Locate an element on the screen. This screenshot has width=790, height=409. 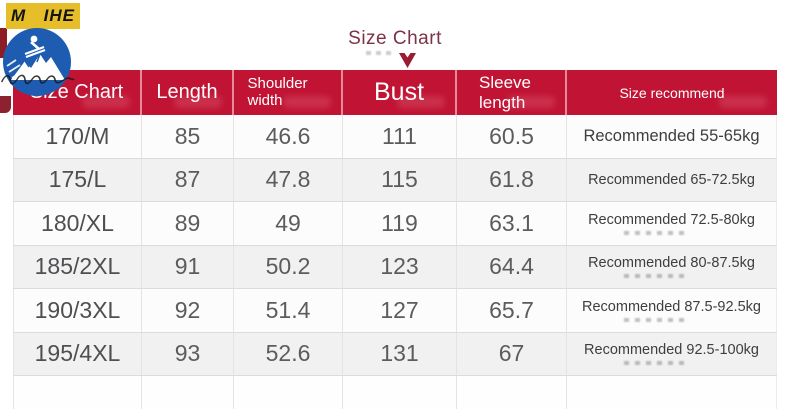
recommend-value: Recommended 72.5-80kg is located at coordinates (671, 219).